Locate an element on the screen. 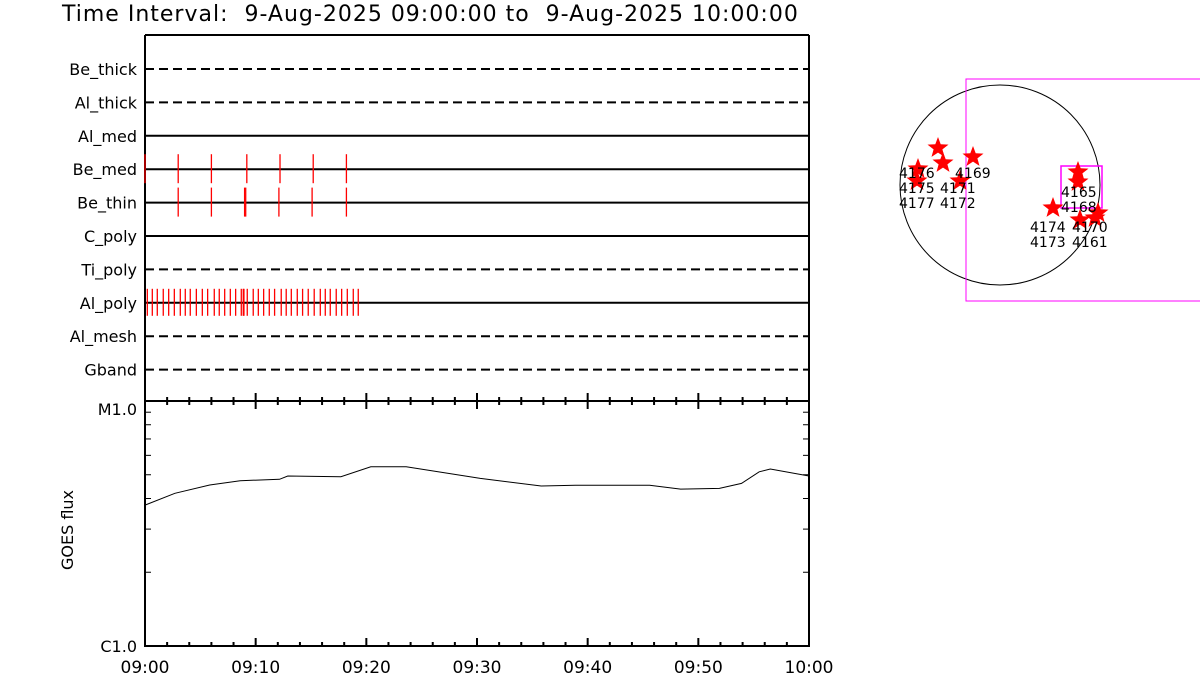 The image size is (1200, 700). fov-box-small is located at coordinates (1081, 187).